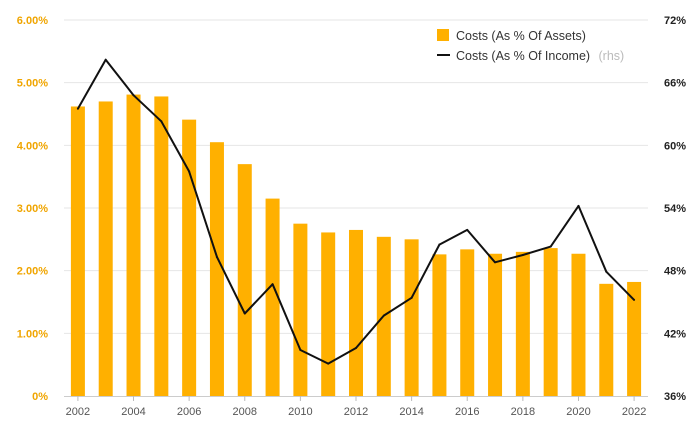 This screenshot has height=433, width=700. Describe the element at coordinates (32, 21) in the screenshot. I see `y-left-tick-label: 6.00%` at that location.